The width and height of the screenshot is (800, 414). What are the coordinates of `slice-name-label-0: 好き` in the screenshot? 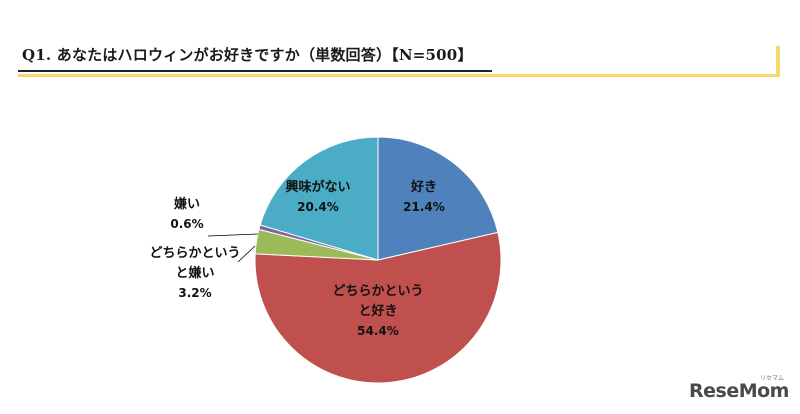 It's located at (423, 187).